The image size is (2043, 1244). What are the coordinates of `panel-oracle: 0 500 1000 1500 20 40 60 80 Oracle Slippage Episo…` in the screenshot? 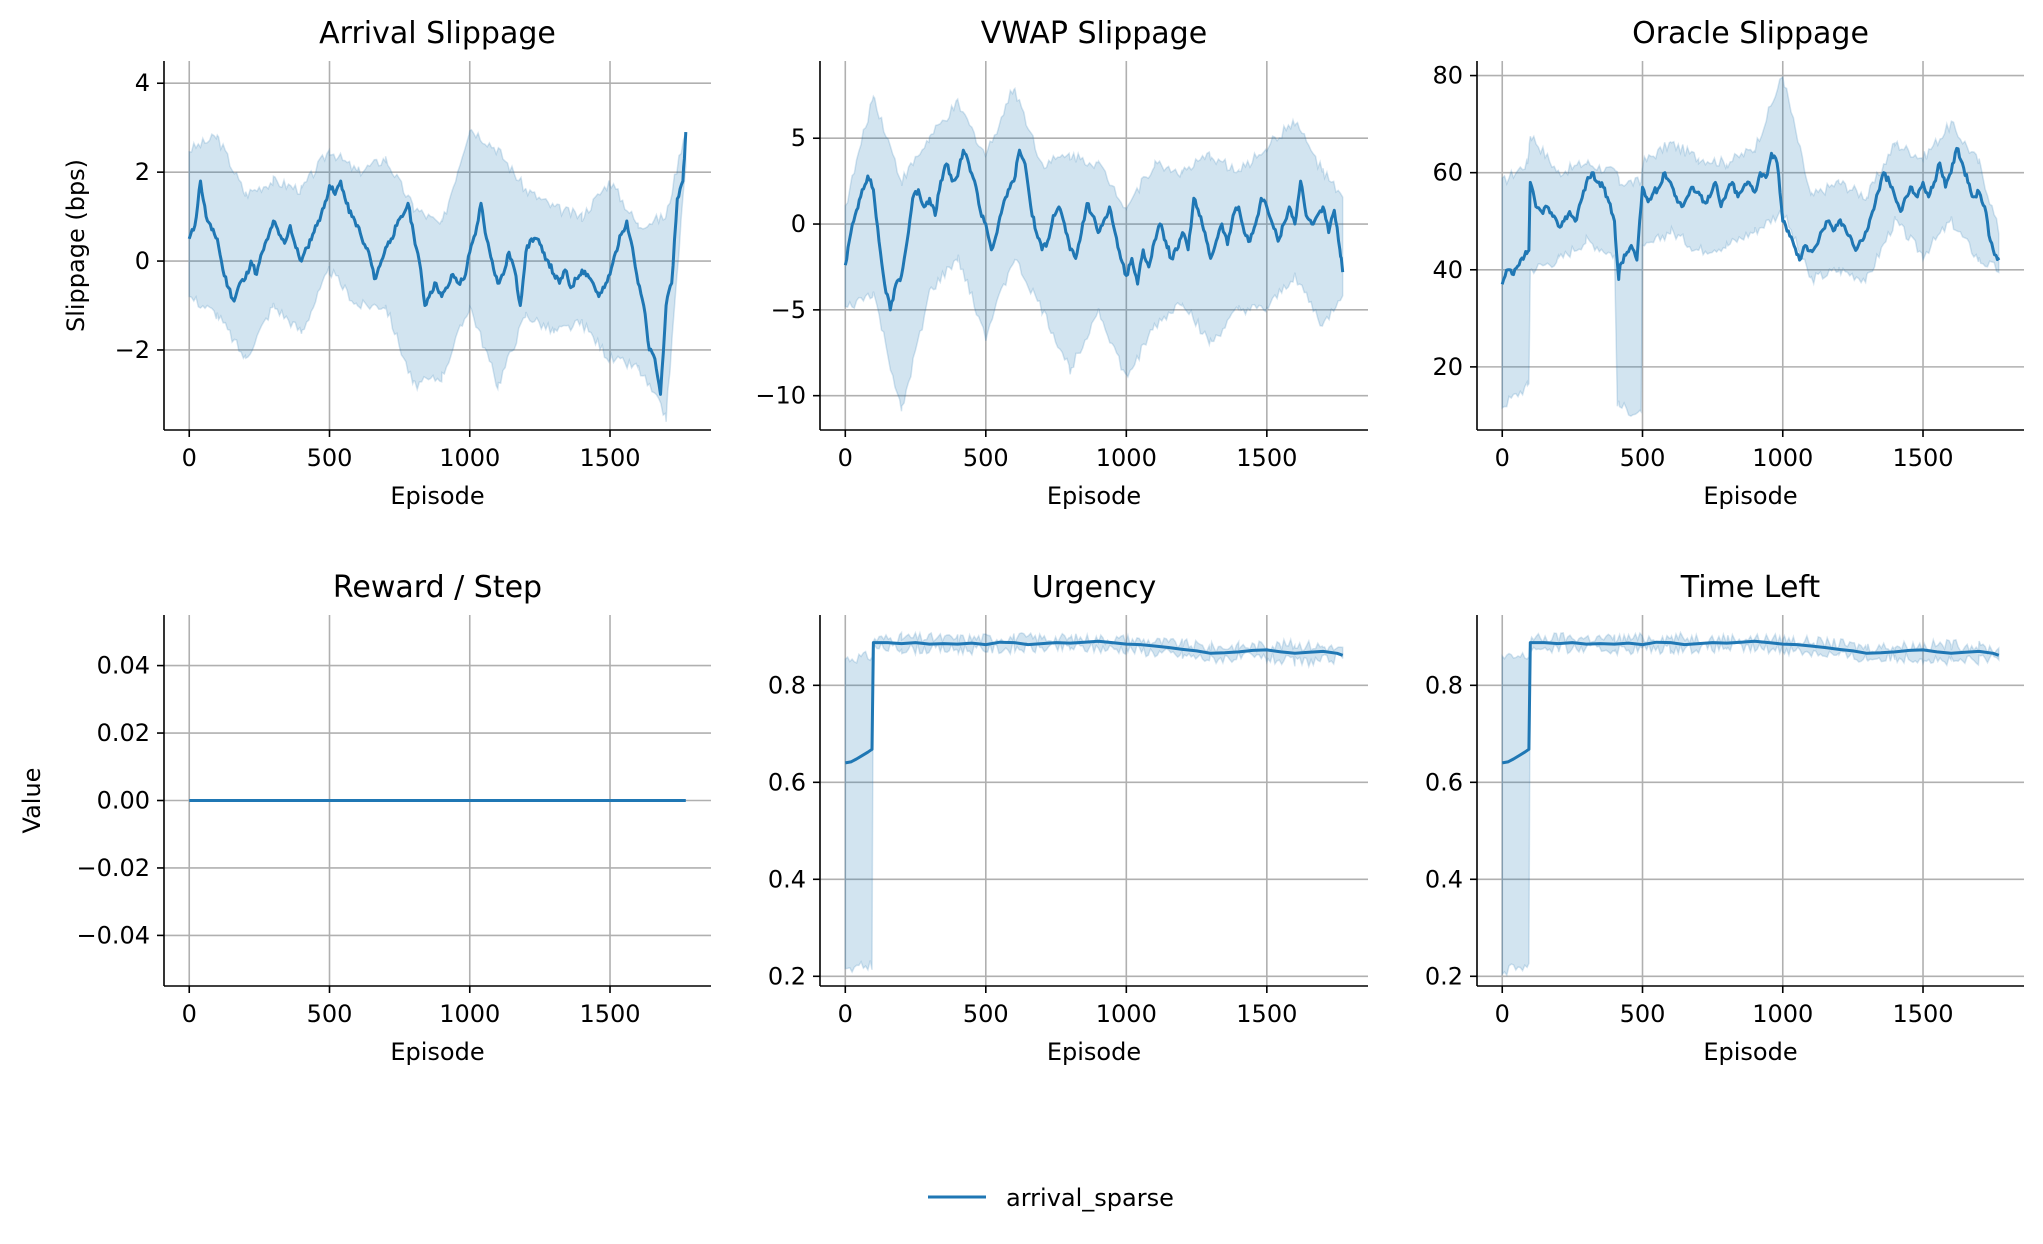 It's located at (1728, 263).